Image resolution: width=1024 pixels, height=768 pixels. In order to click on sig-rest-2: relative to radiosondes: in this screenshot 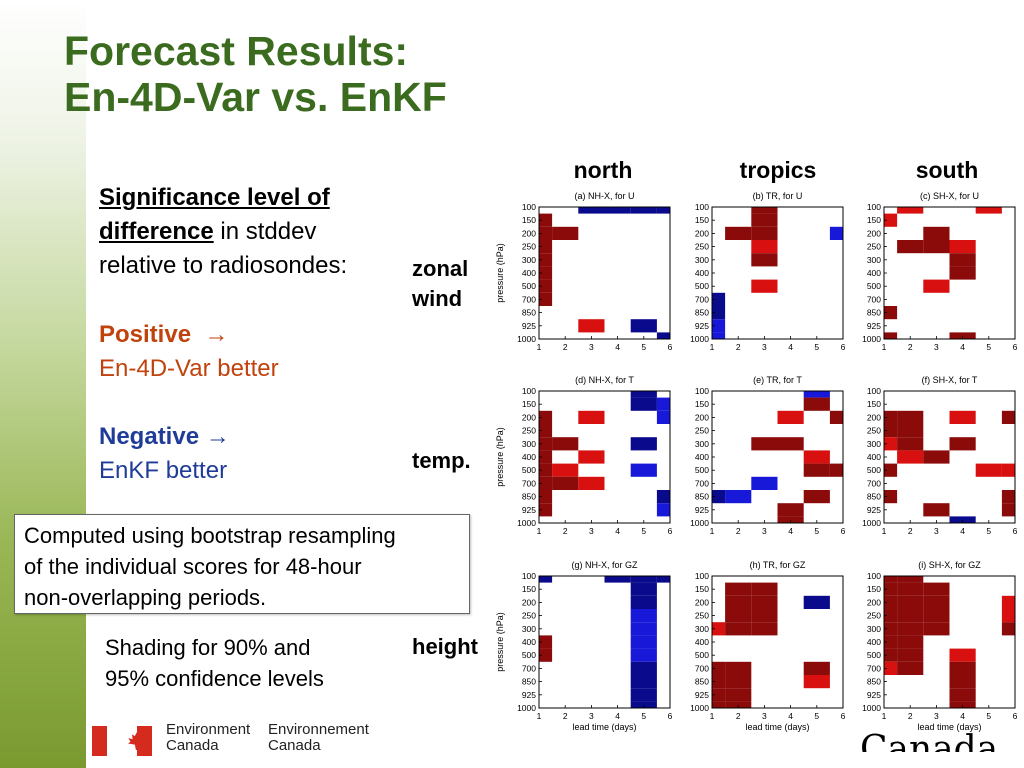, I will do `click(223, 265)`.